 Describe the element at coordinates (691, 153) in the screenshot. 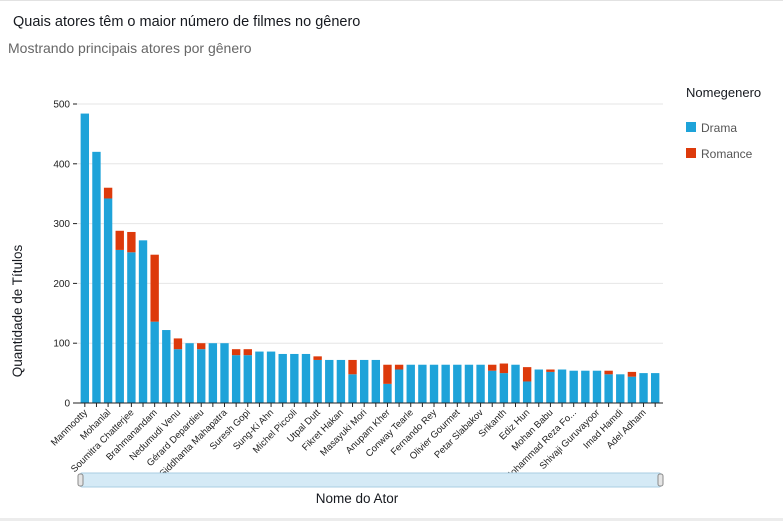

I see `legend-swatch-romance` at that location.